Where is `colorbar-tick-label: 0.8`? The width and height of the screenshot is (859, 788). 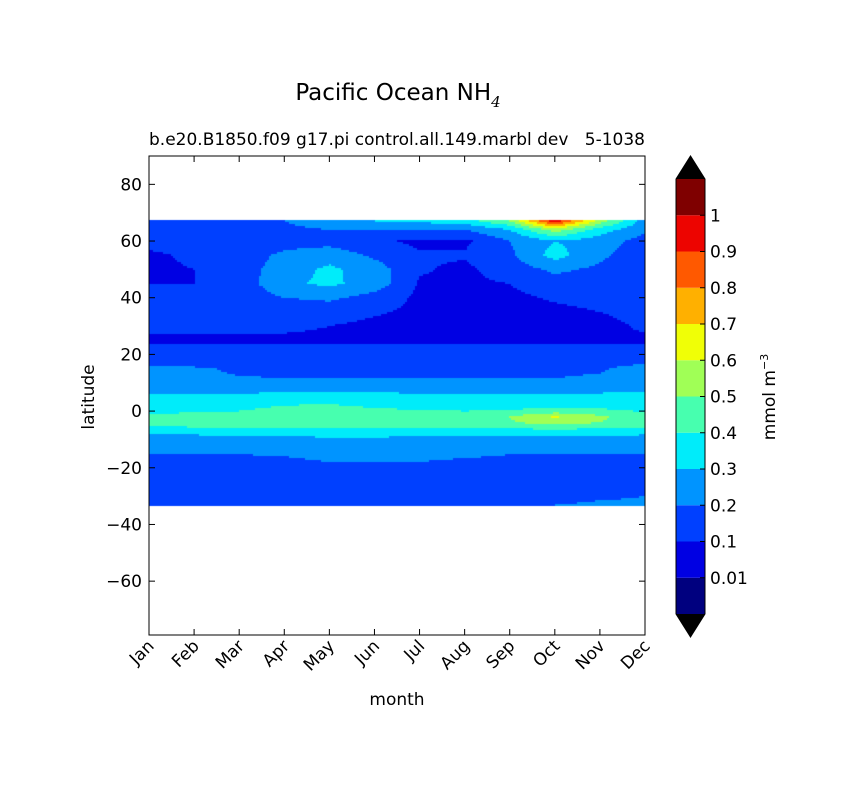 colorbar-tick-label: 0.8 is located at coordinates (723, 289).